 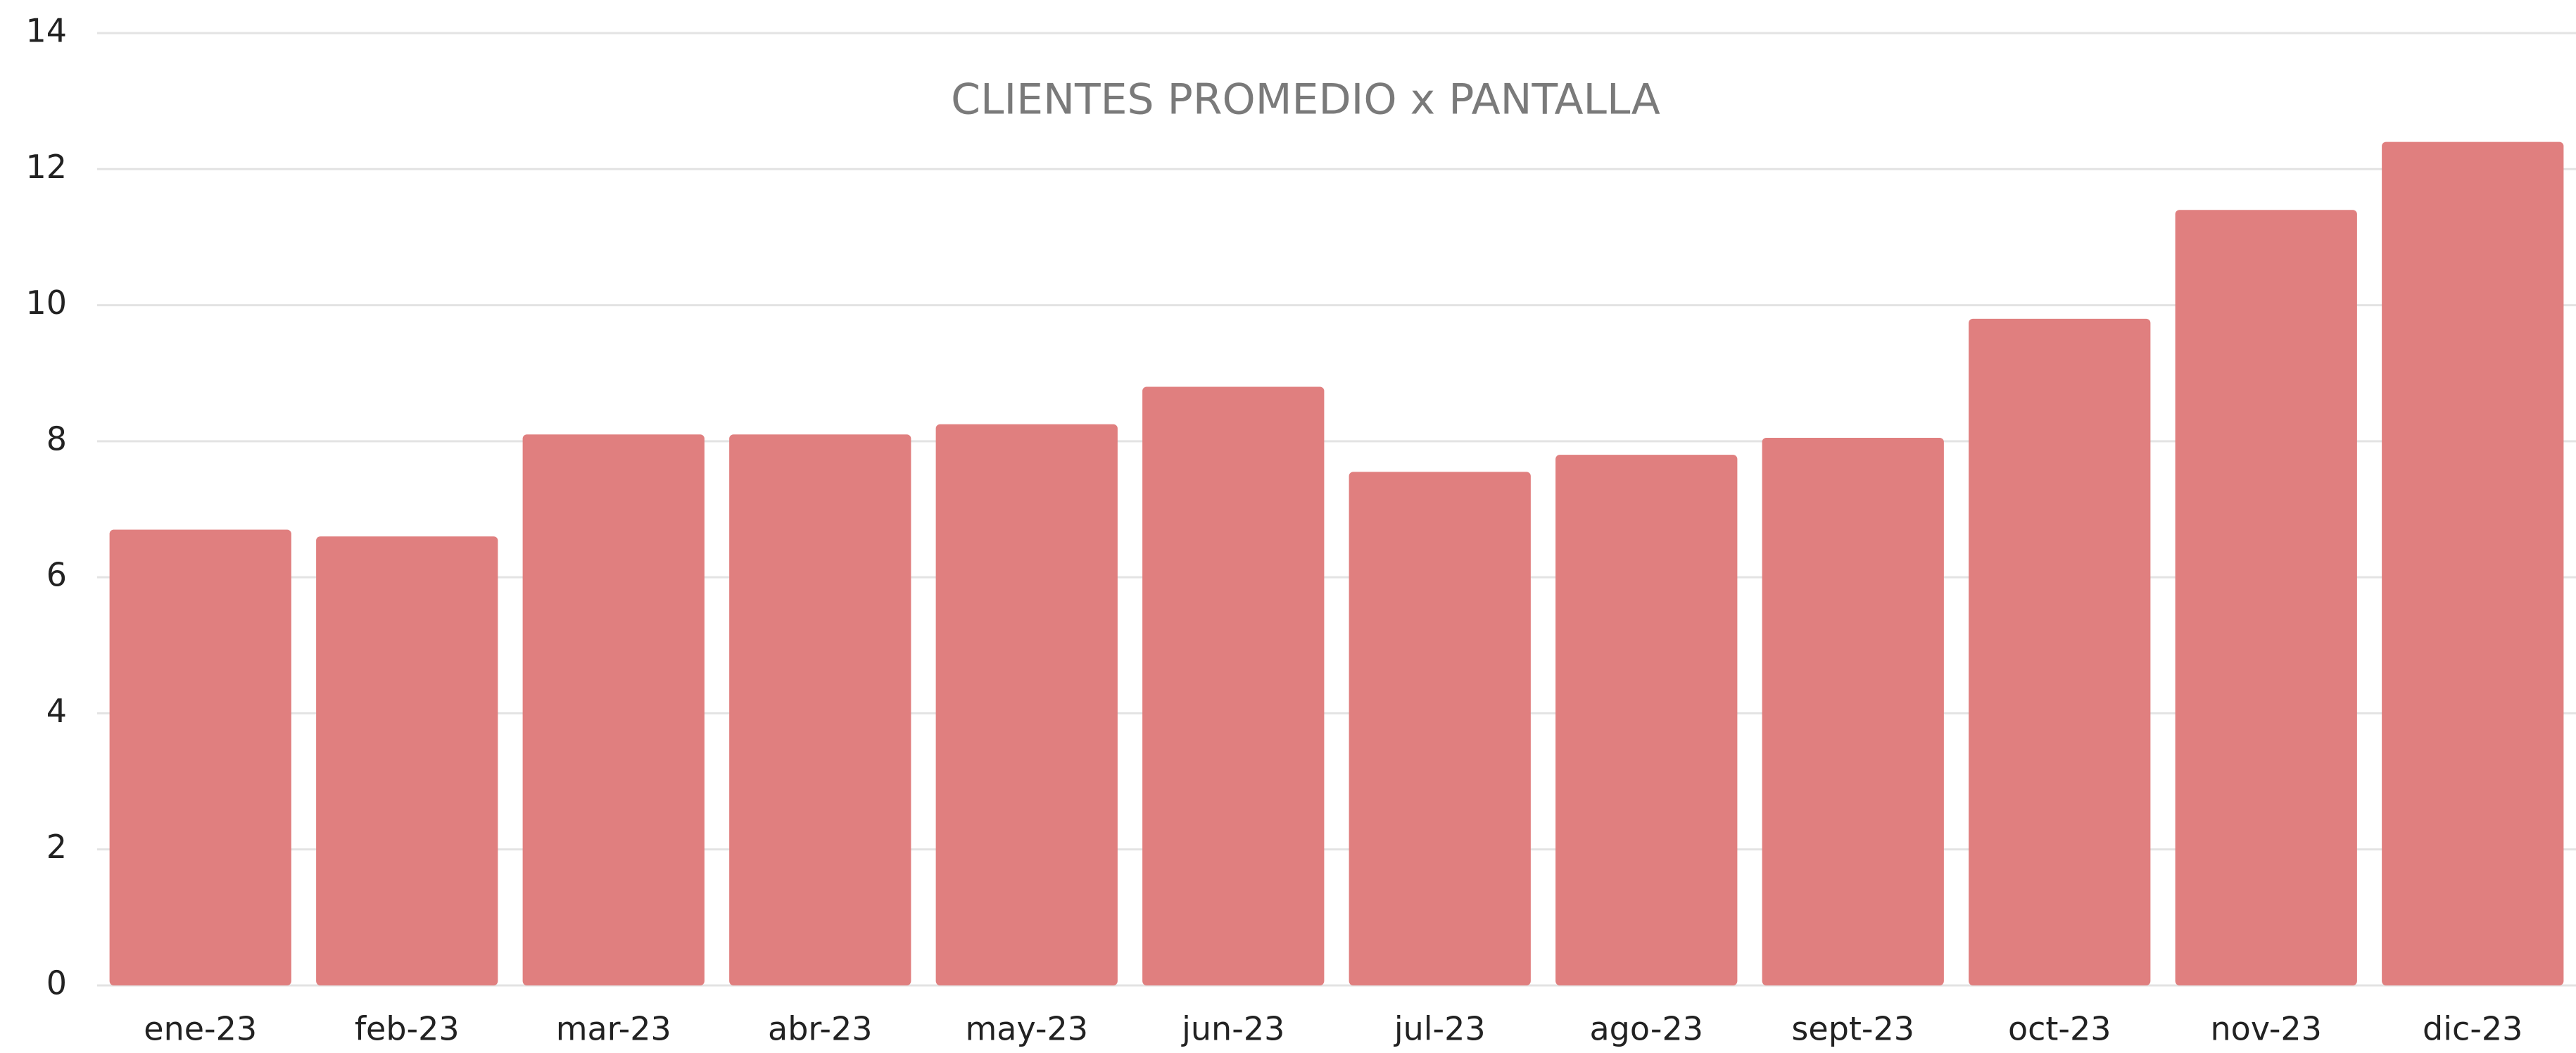 What do you see at coordinates (2059, 1029) in the screenshot?
I see `x-tick-label: oct-23` at bounding box center [2059, 1029].